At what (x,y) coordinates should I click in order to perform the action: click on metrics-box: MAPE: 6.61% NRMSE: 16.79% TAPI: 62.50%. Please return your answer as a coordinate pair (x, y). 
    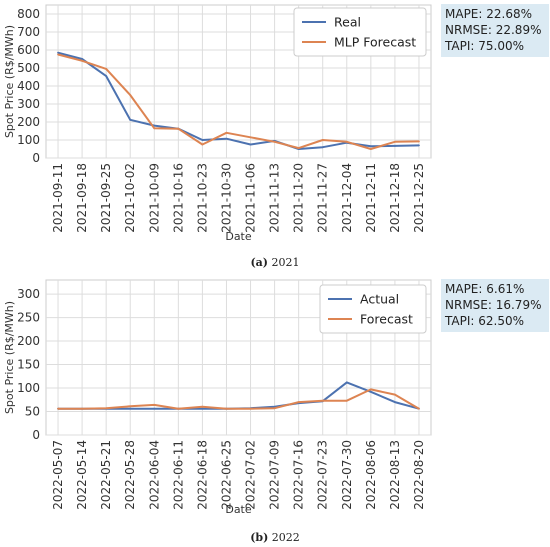
    Looking at the image, I should click on (495, 305).